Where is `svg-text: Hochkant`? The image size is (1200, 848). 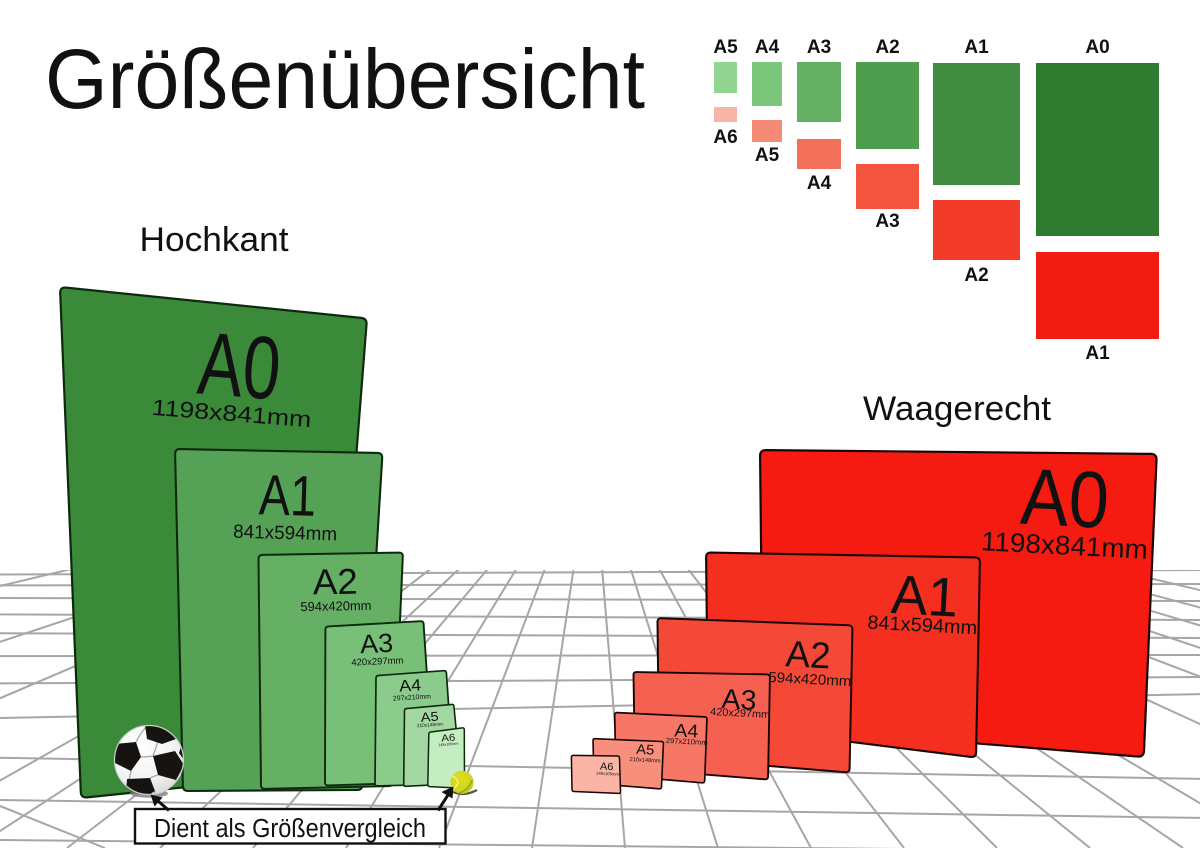 svg-text: Hochkant is located at coordinates (215, 240).